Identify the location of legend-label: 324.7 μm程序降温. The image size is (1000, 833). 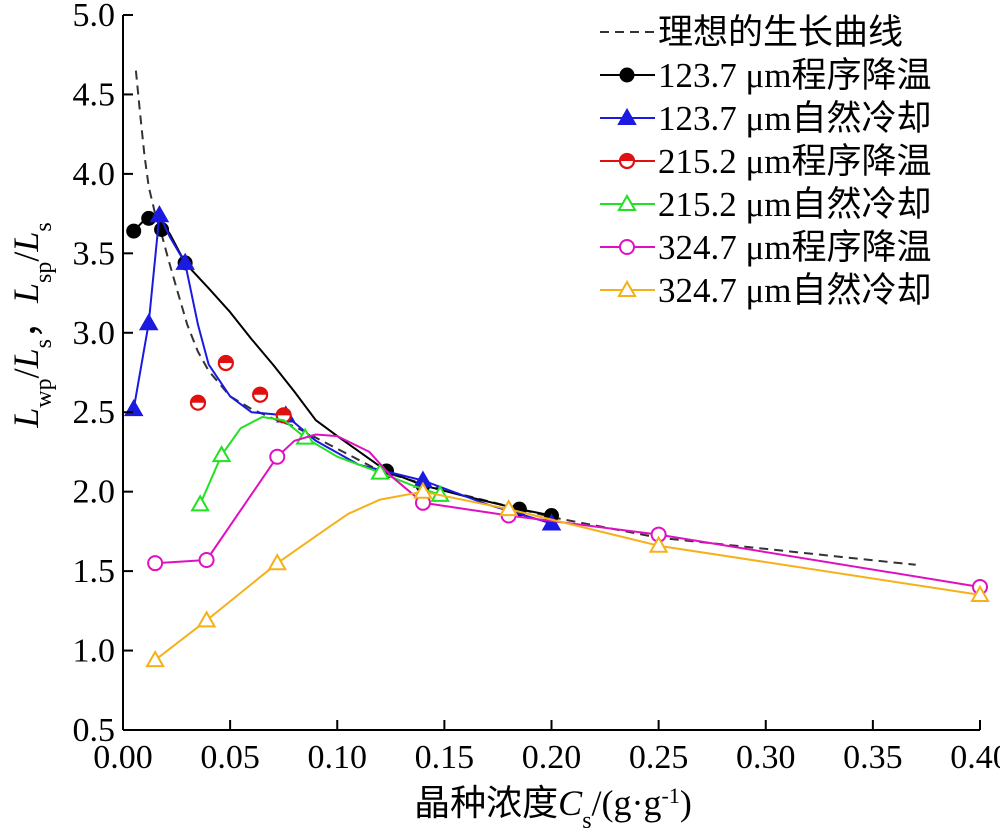
(795, 247).